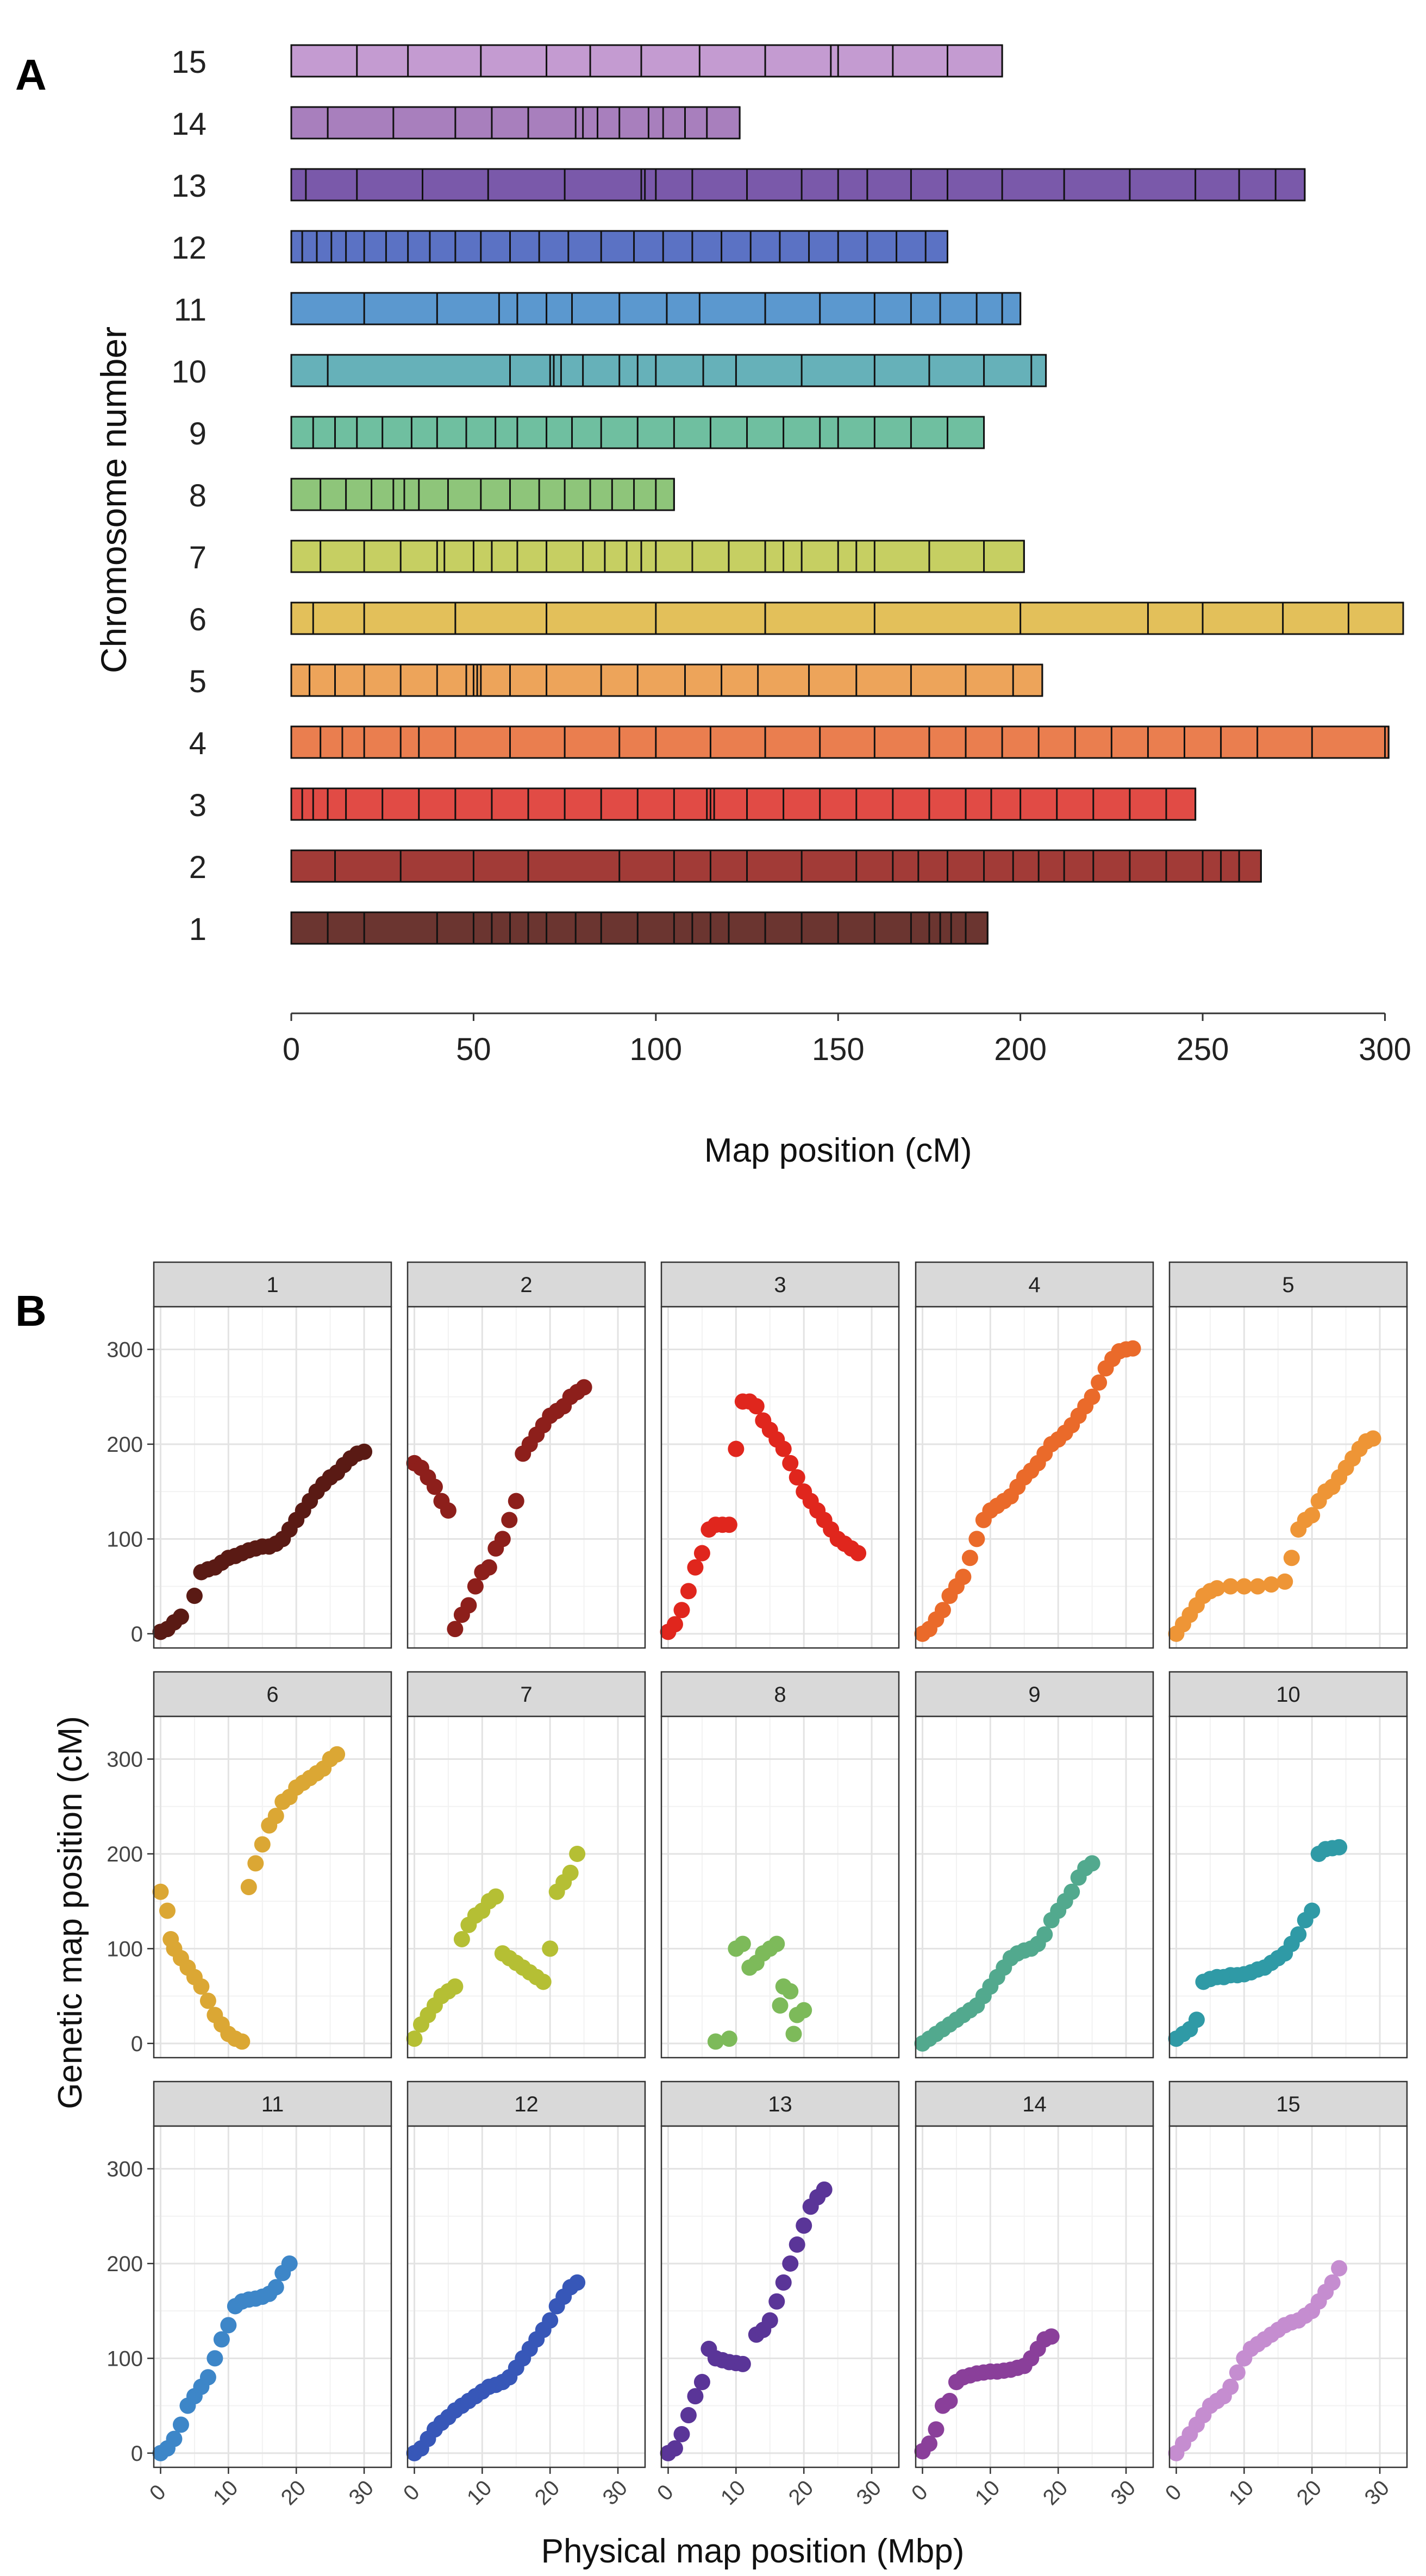  I want to click on chromosome-label: 15, so click(189, 62).